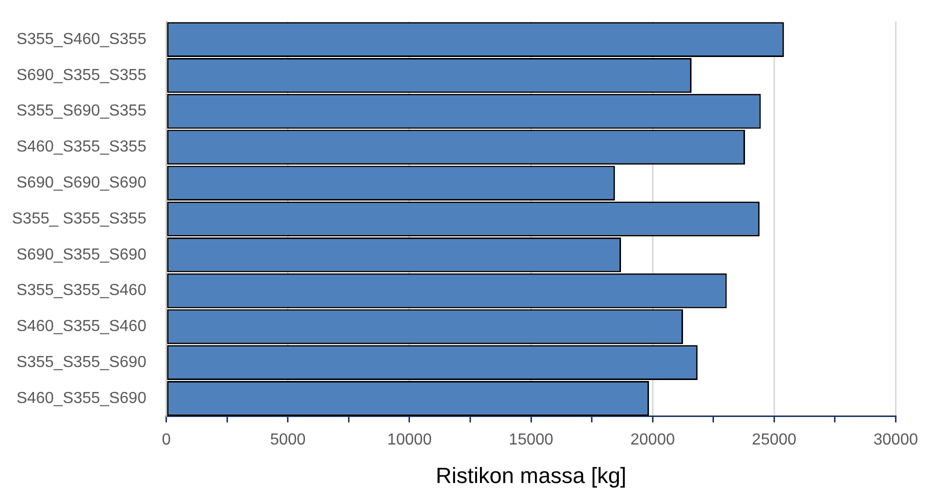 The width and height of the screenshot is (926, 498). What do you see at coordinates (896, 439) in the screenshot?
I see `x-tick-label: 30000` at bounding box center [896, 439].